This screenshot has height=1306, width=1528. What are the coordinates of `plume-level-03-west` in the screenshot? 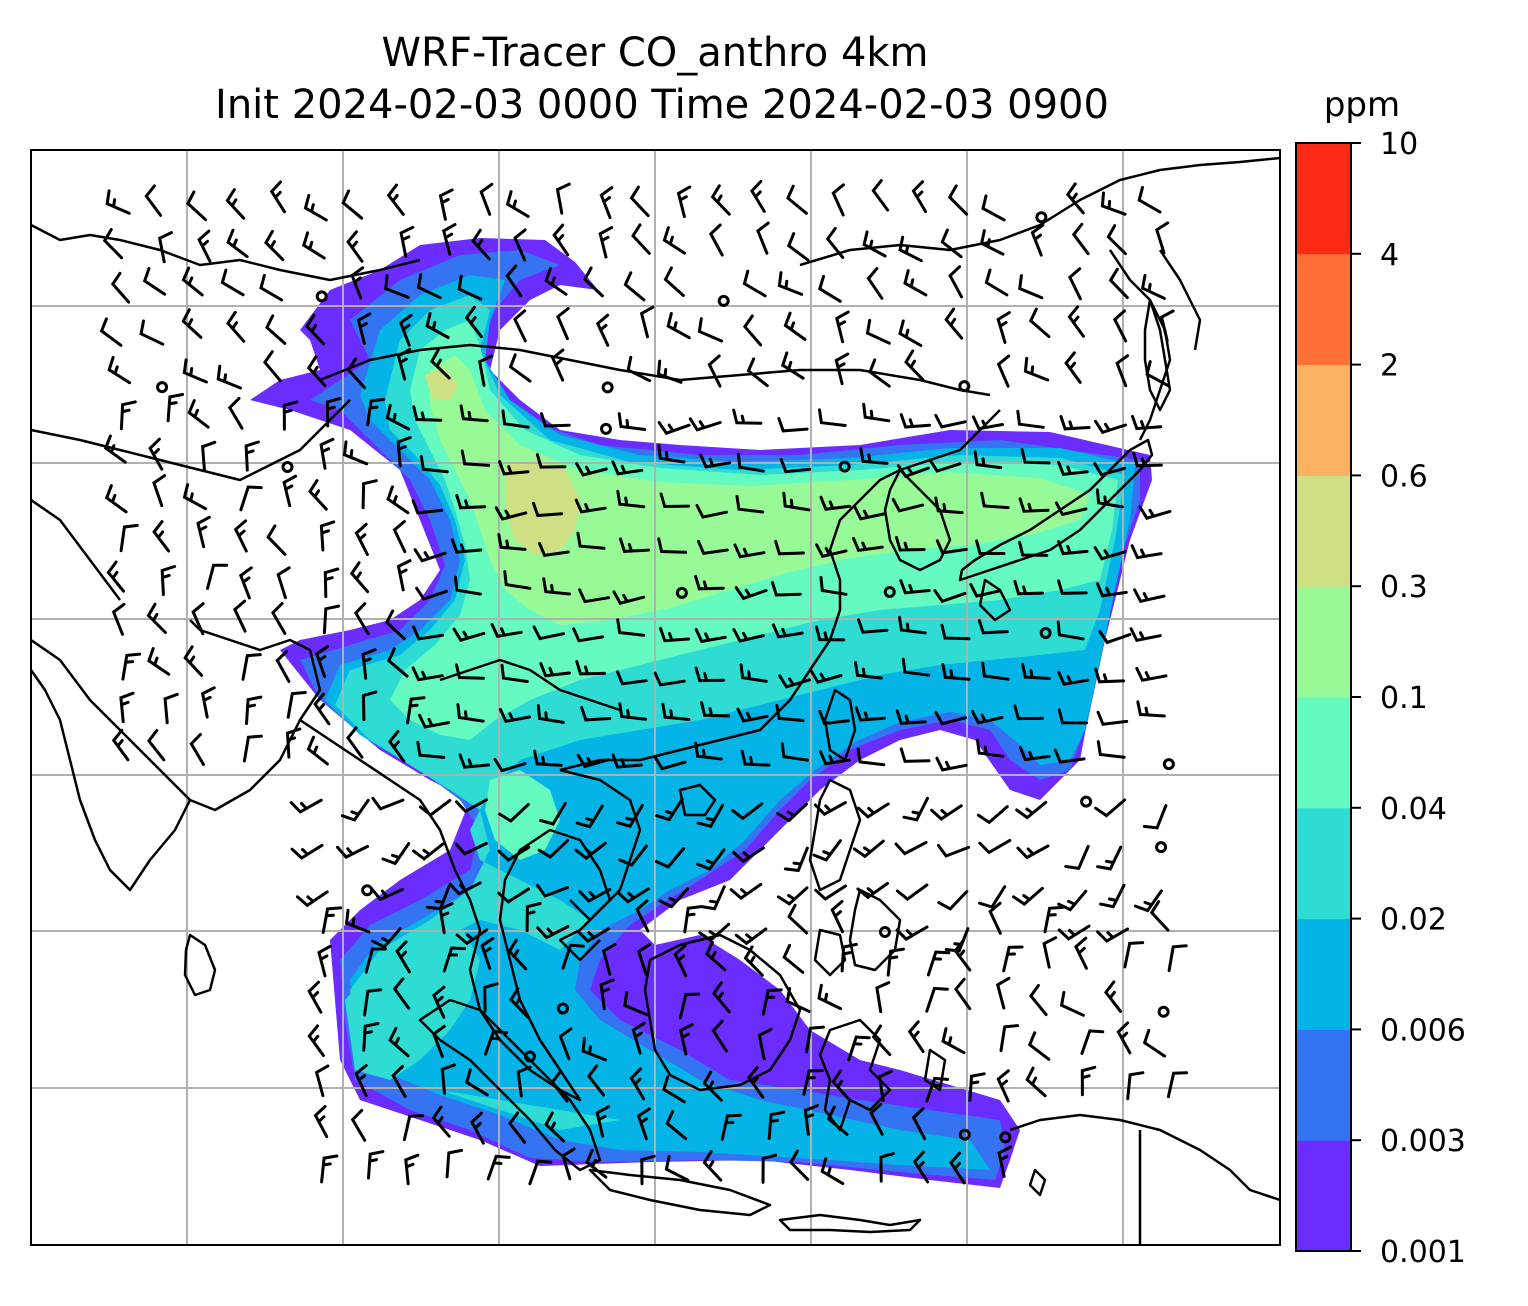 It's located at (441, 384).